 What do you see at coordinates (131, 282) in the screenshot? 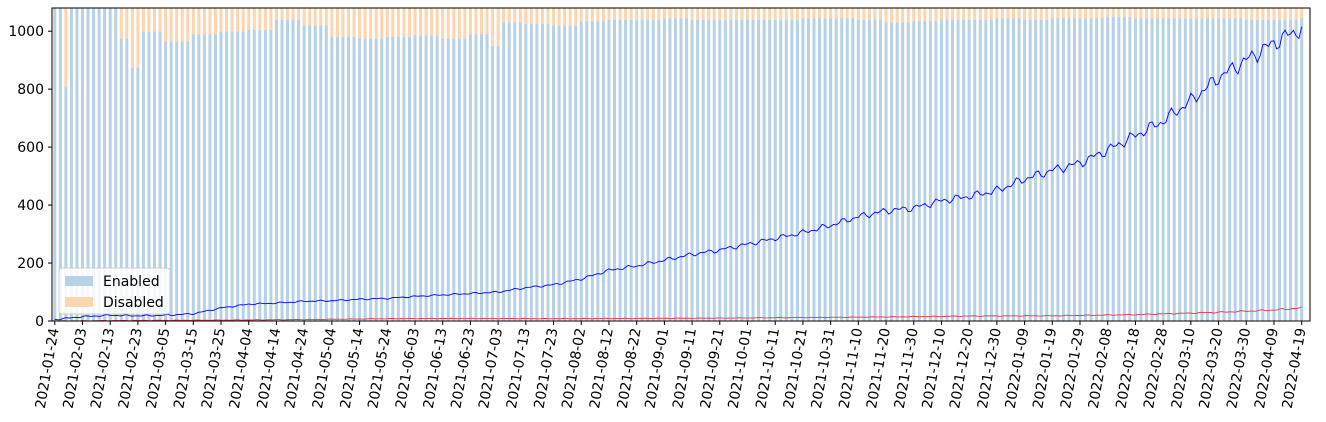
I see `legend-label-enabled: Enabled` at bounding box center [131, 282].